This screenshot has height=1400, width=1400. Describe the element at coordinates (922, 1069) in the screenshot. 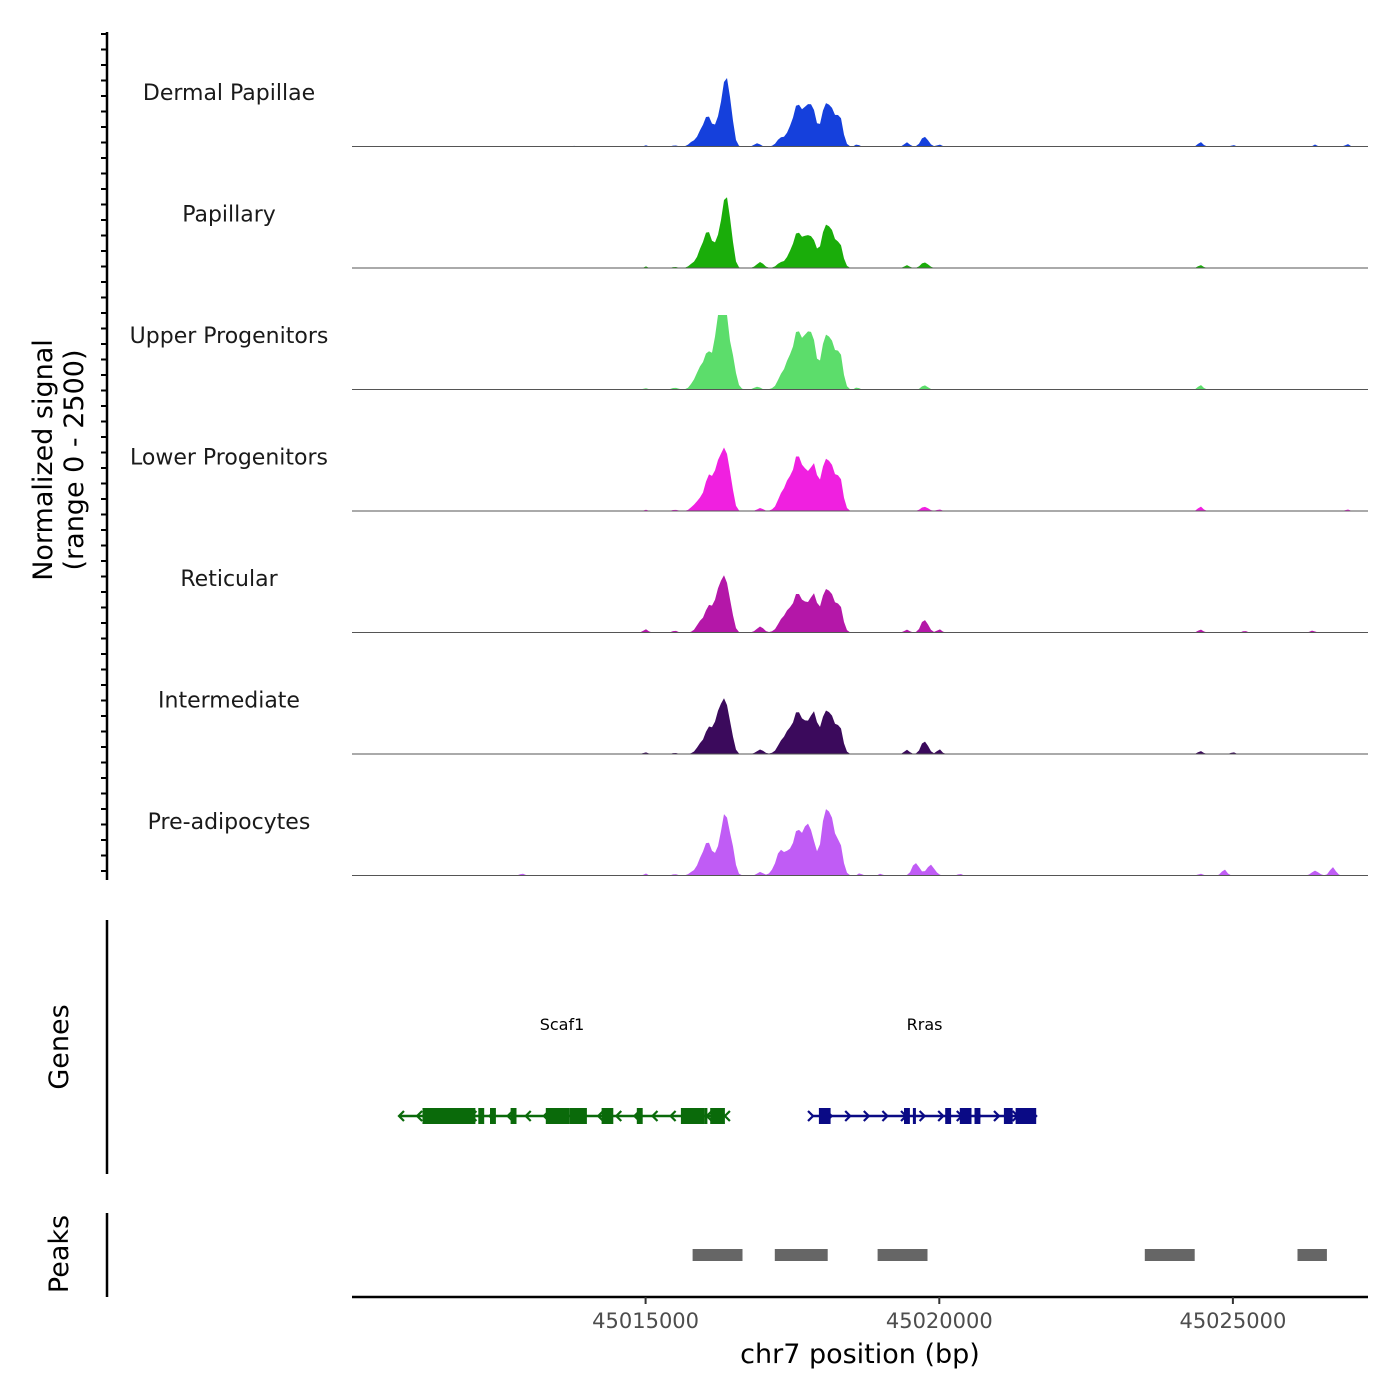

I see `gene-model: Rras` at that location.